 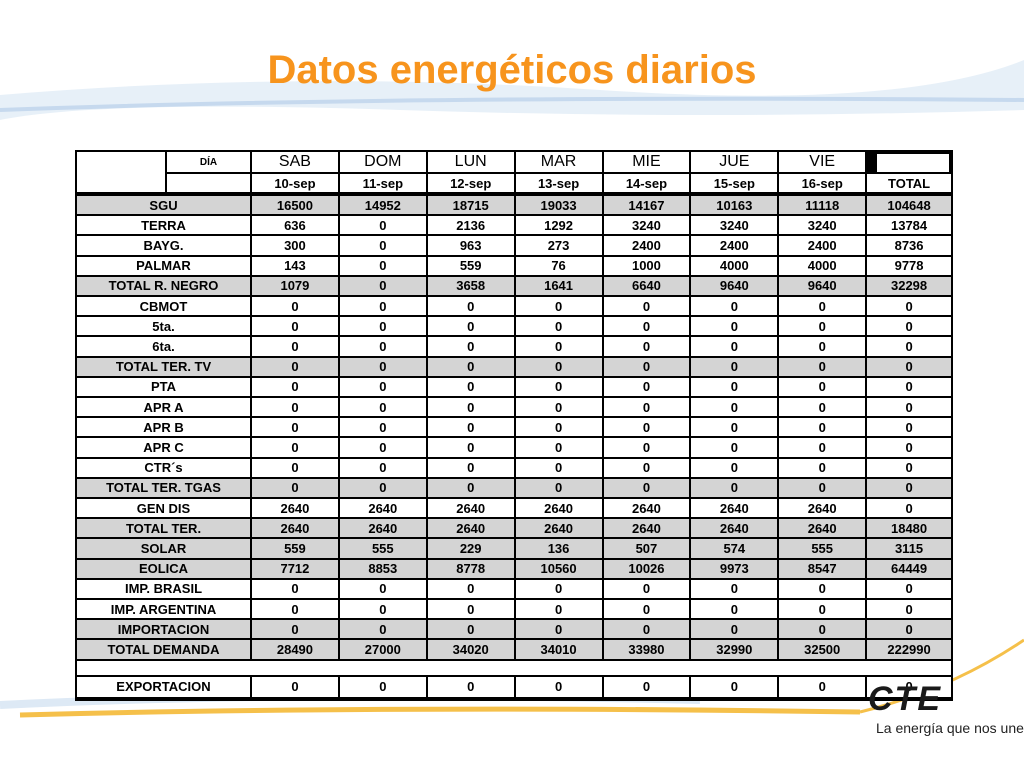 I want to click on row-label: IMPORTACION, so click(x=163, y=629).